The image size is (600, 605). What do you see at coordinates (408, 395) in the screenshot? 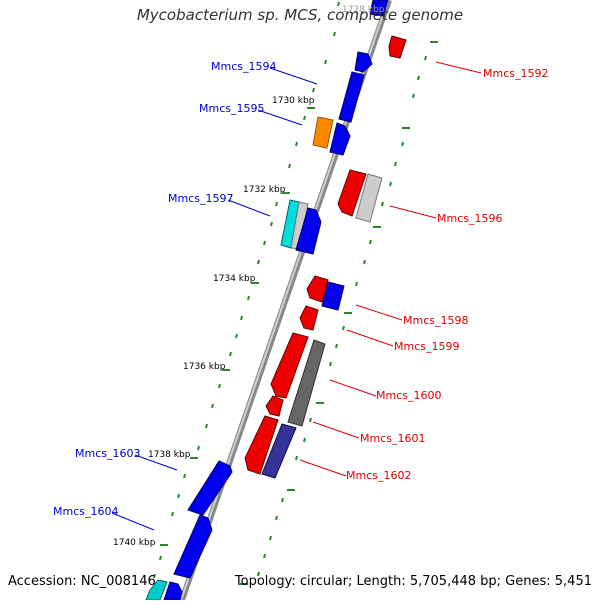
I see `gene-label: Mmcs_1600` at bounding box center [408, 395].